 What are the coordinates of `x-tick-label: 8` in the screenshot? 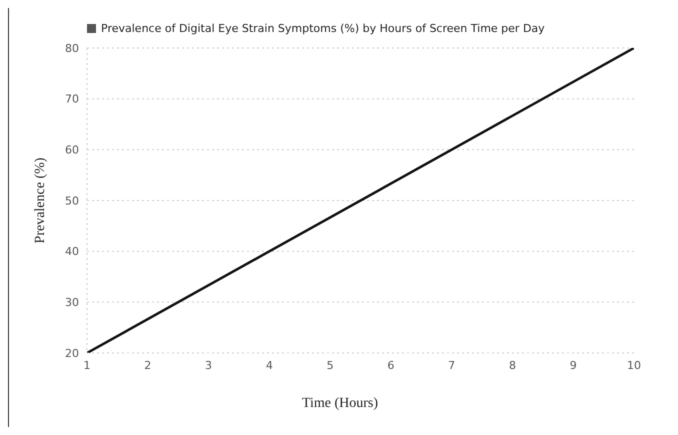 It's located at (512, 365).